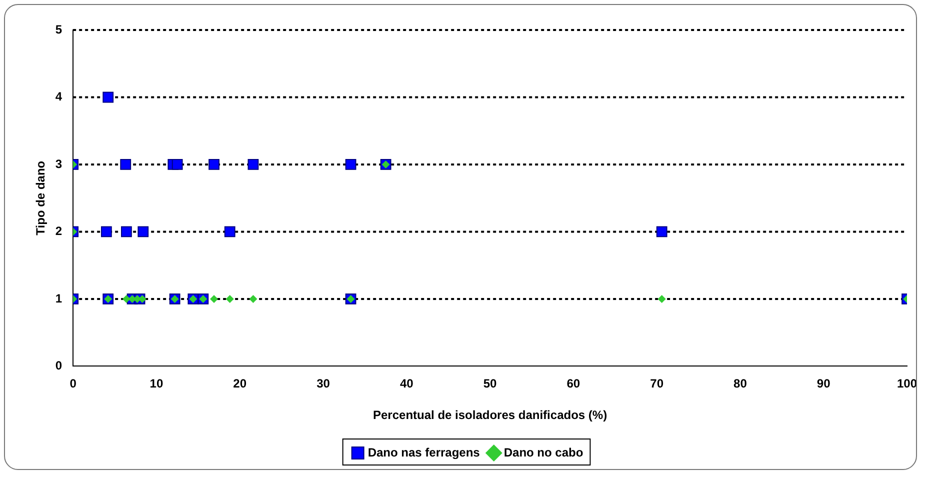 This screenshot has width=925, height=477. Describe the element at coordinates (741, 383) in the screenshot. I see `x-tick-label: 80` at that location.